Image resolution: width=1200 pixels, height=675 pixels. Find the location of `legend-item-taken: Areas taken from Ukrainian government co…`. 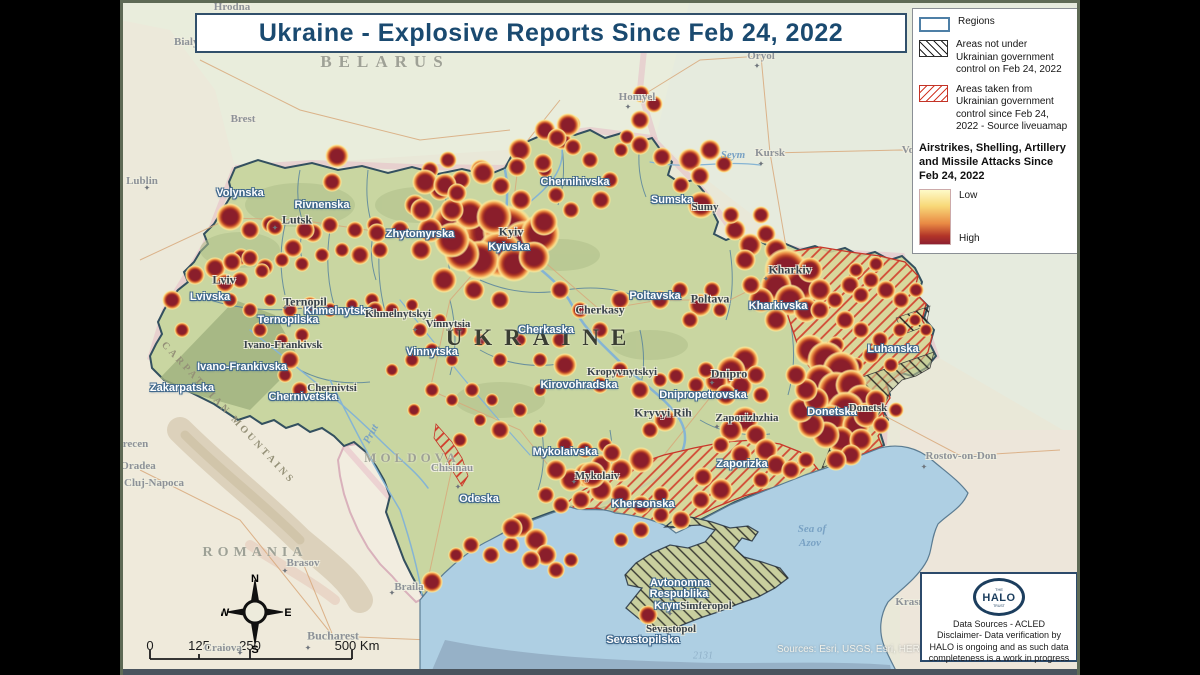

legend-item-taken: Areas taken from Ukrainian government co… is located at coordinates (995, 109).